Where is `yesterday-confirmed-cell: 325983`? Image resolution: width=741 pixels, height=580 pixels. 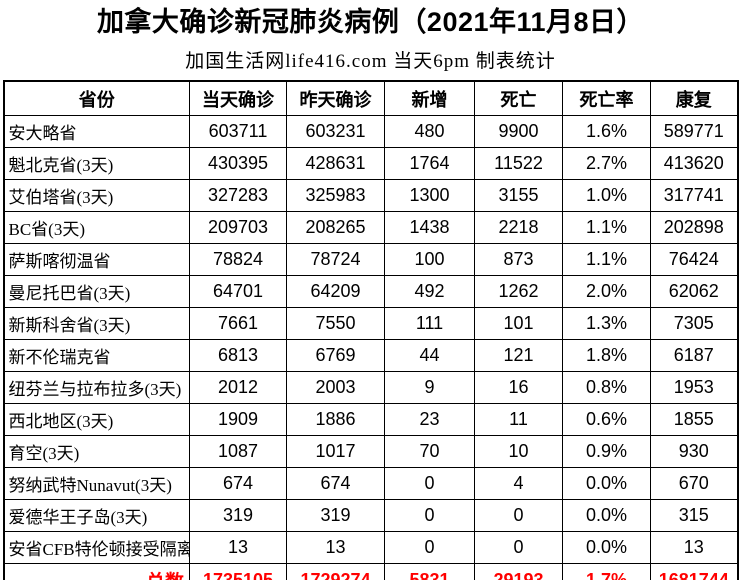
yesterday-confirmed-cell: 325983 is located at coordinates (335, 195).